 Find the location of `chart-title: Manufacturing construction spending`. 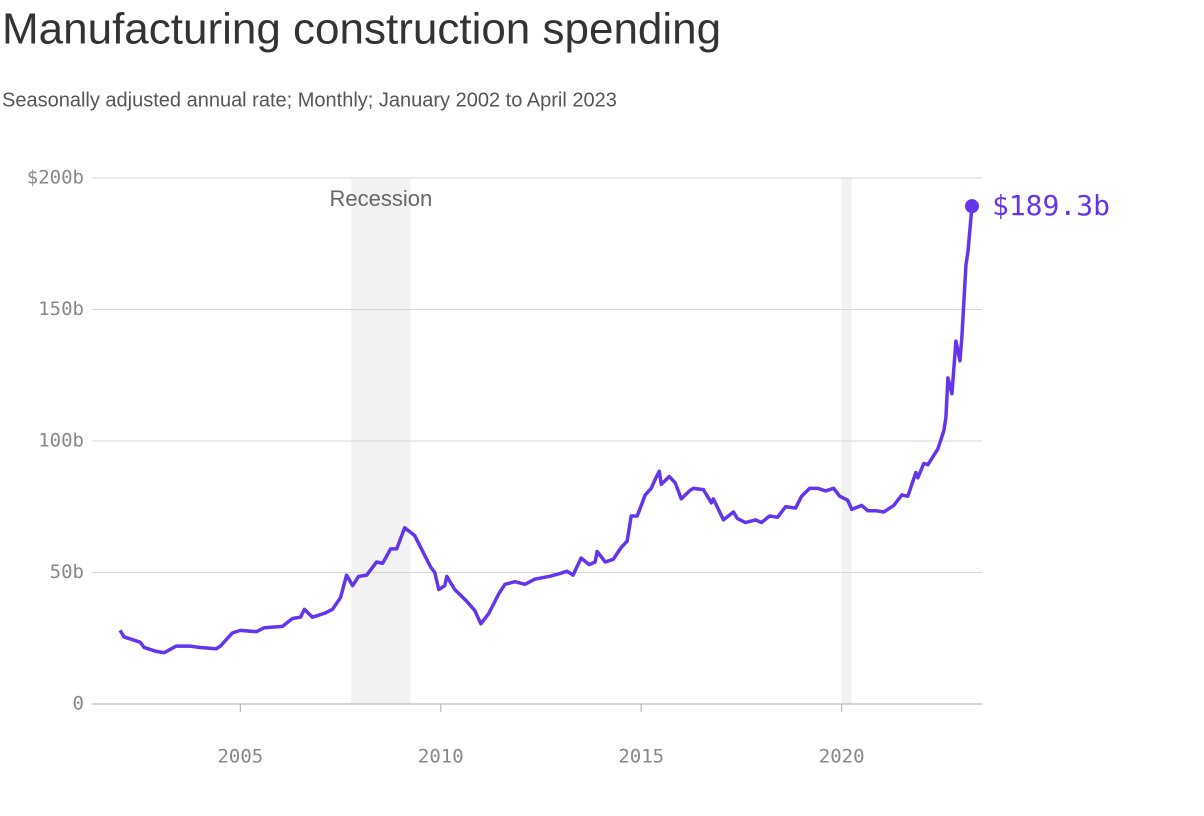

chart-title: Manufacturing construction spending is located at coordinates (361, 29).